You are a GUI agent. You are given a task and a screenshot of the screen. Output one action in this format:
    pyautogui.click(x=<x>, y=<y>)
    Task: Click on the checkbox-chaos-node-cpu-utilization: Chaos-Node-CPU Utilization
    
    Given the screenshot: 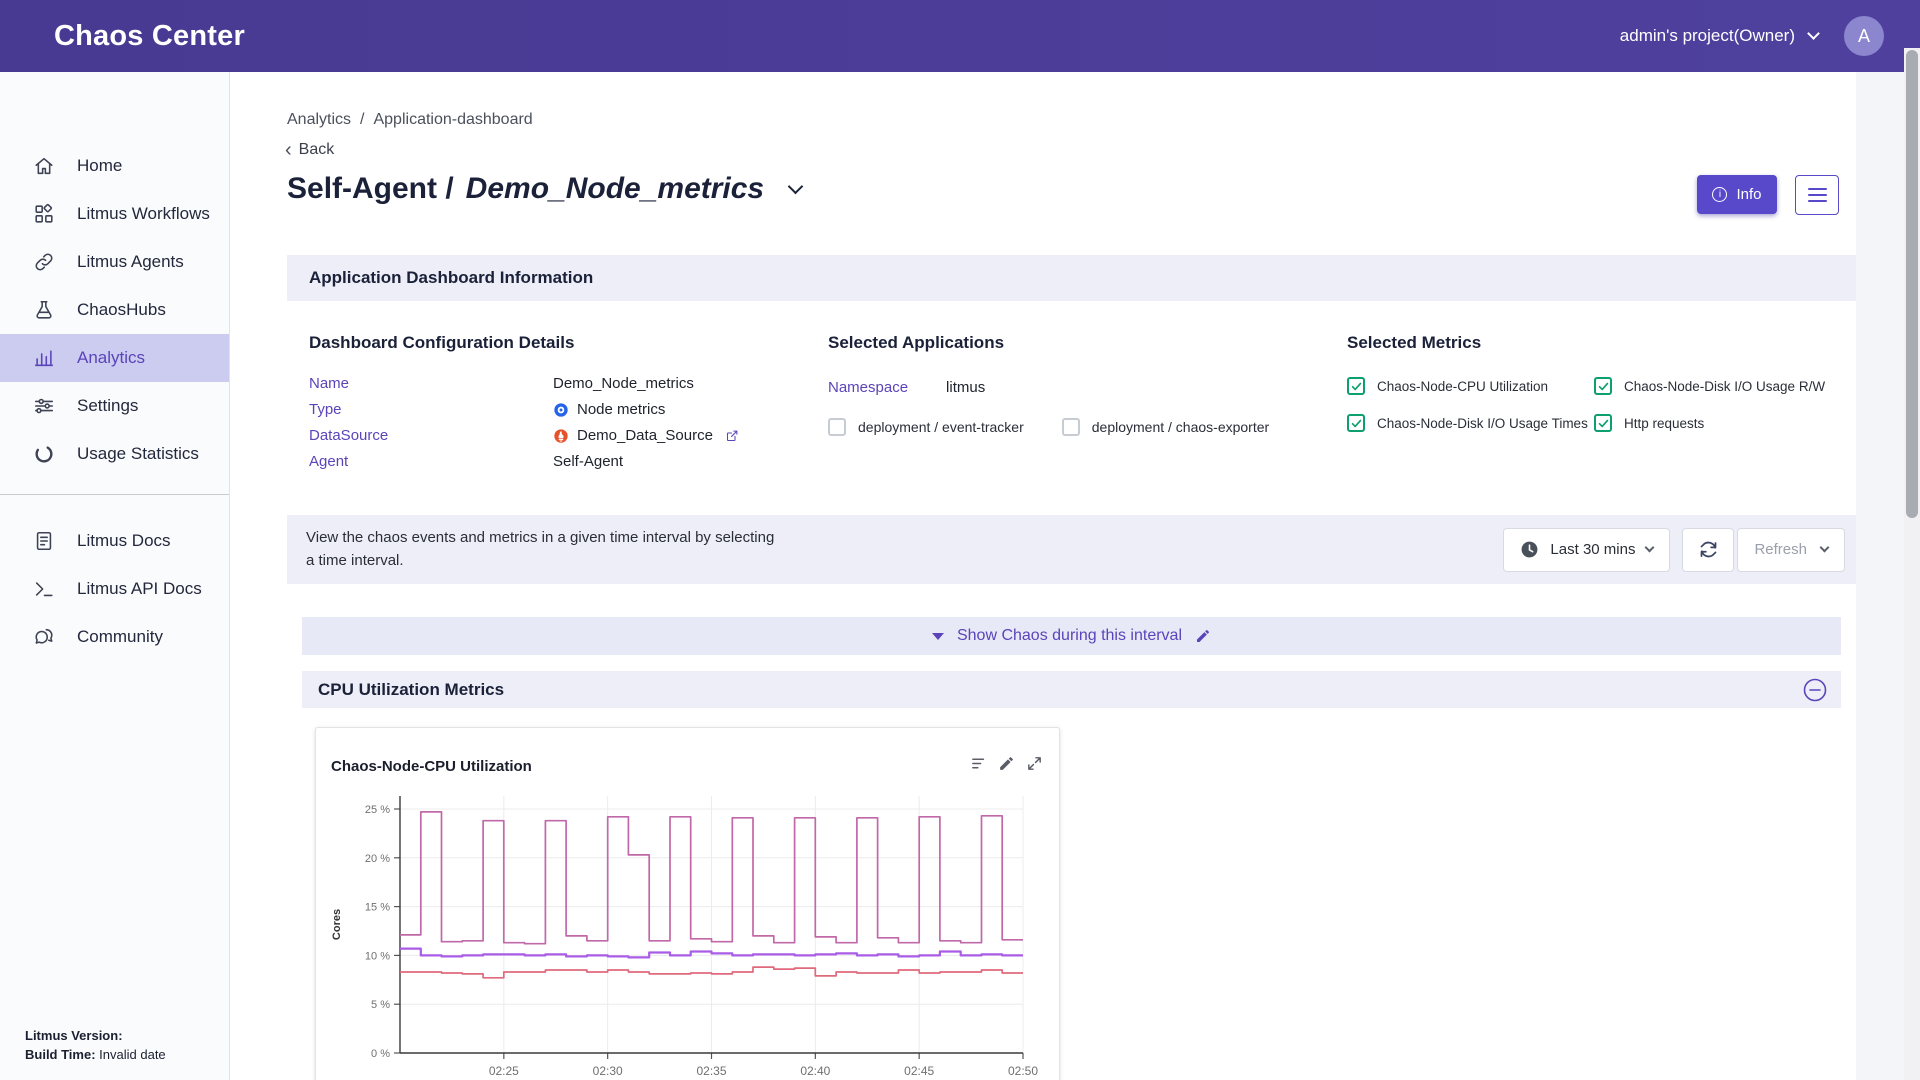 What is the action you would take?
    pyautogui.click(x=1469, y=386)
    